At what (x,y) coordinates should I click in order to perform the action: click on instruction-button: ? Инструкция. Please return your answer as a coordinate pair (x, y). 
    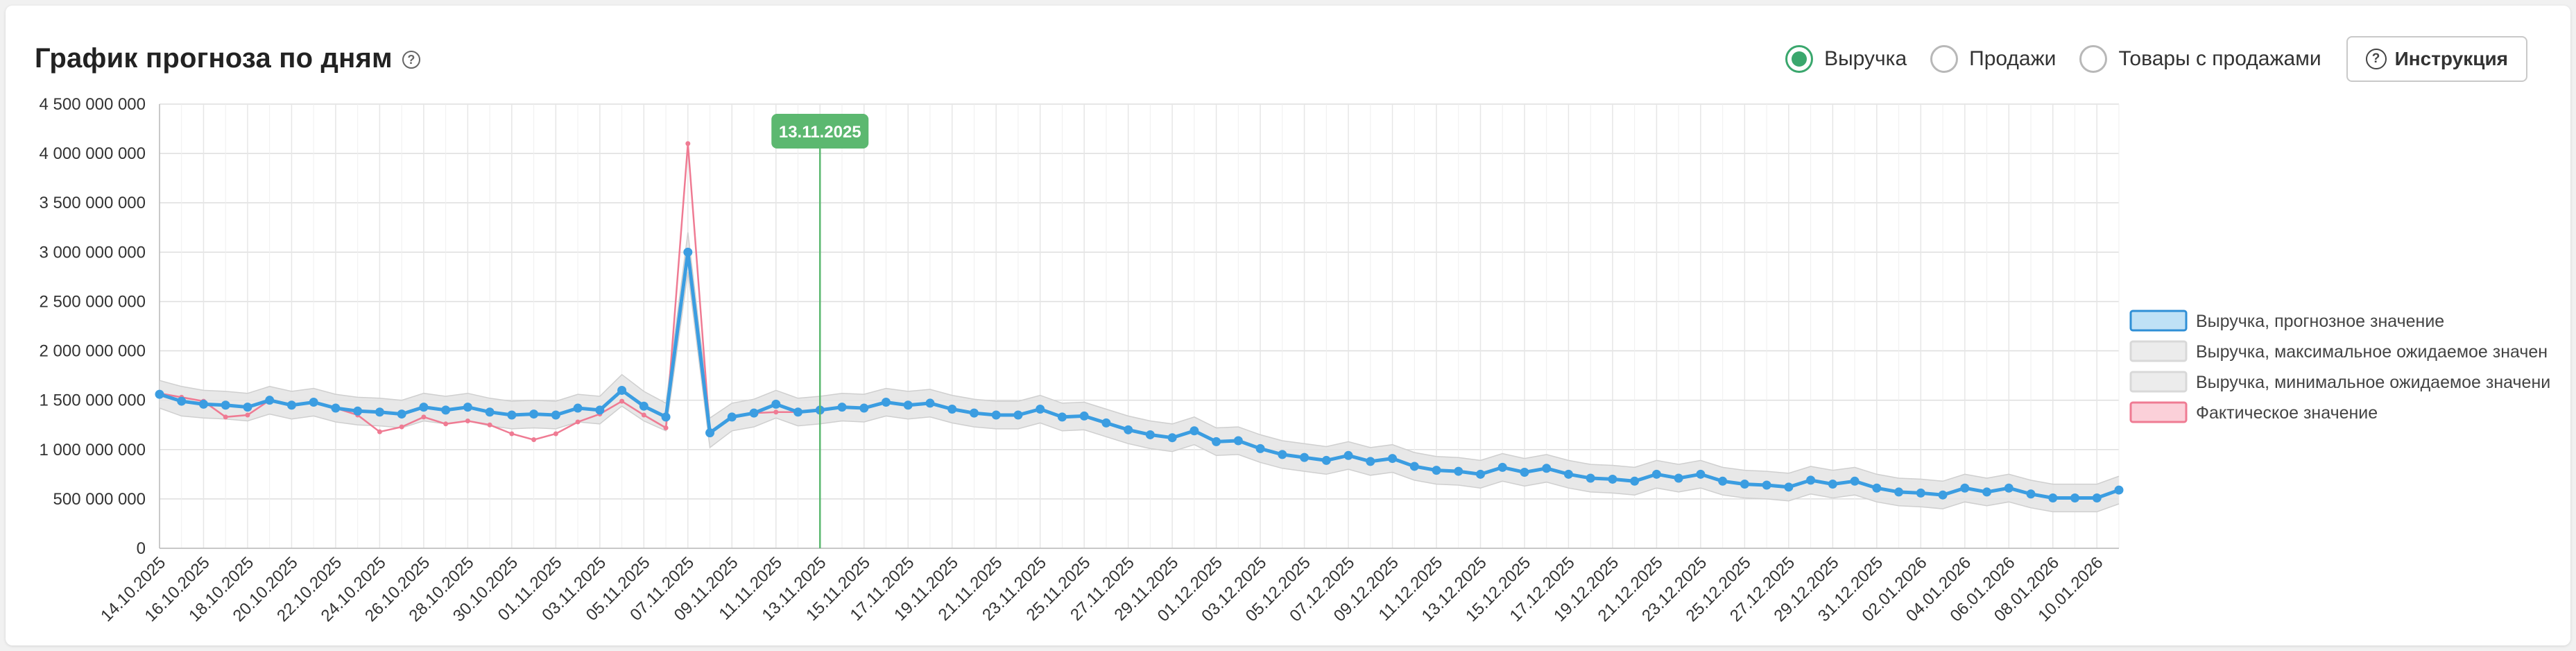
    Looking at the image, I should click on (2436, 59).